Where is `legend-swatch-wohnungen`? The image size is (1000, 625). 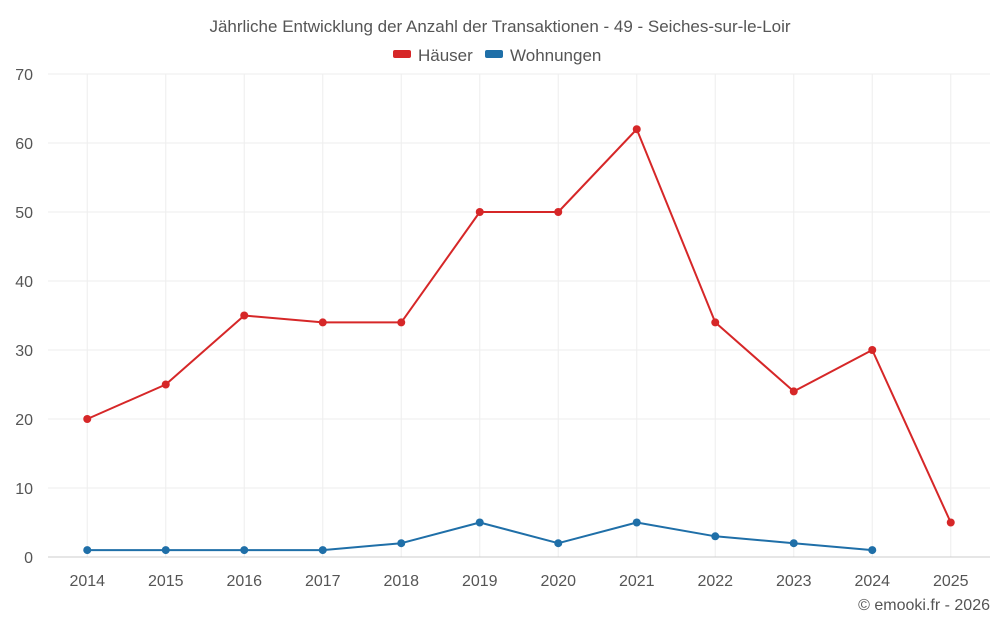 legend-swatch-wohnungen is located at coordinates (494, 54).